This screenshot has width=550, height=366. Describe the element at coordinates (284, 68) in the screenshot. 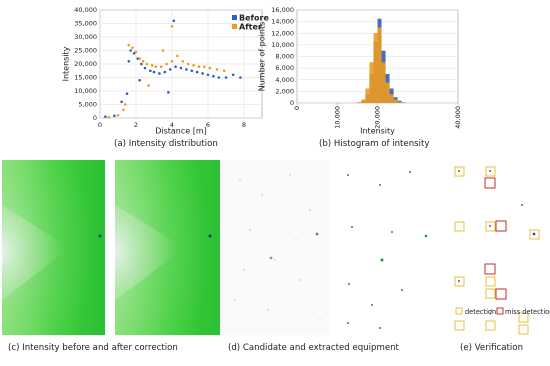

I see `y-tick-label: 6,000` at that location.